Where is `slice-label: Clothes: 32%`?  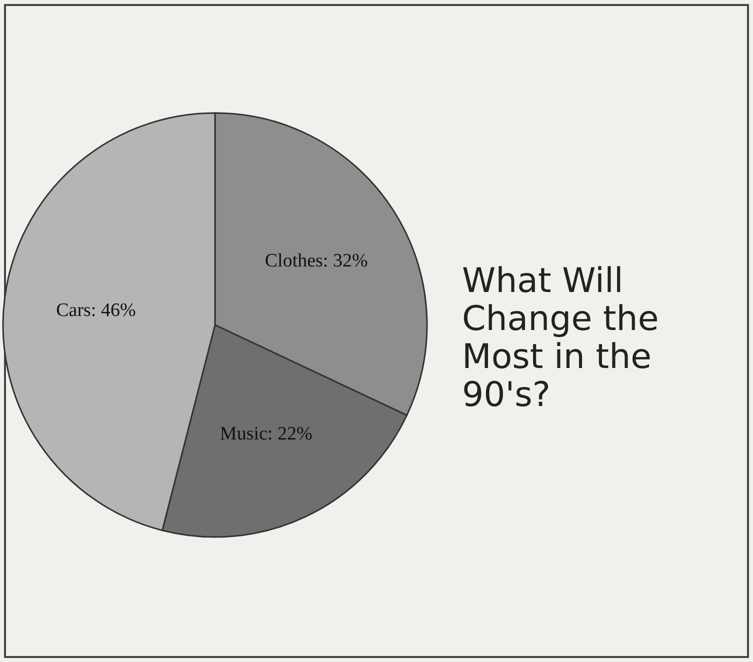
slice-label: Clothes: 32% is located at coordinates (316, 261).